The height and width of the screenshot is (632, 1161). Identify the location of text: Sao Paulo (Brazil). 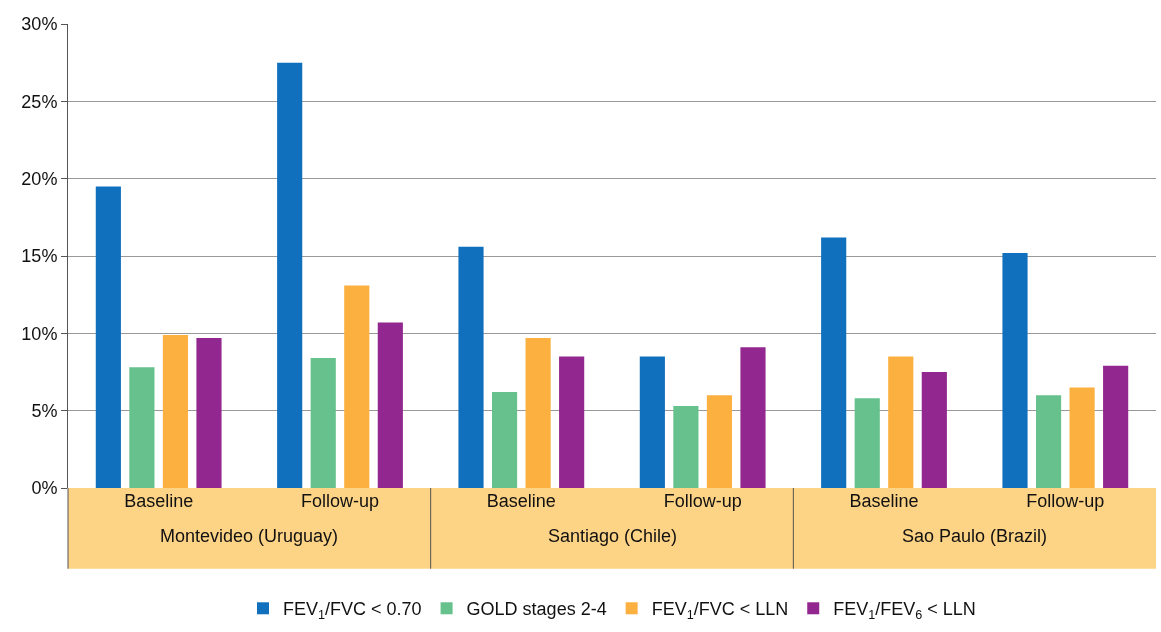
(975, 536).